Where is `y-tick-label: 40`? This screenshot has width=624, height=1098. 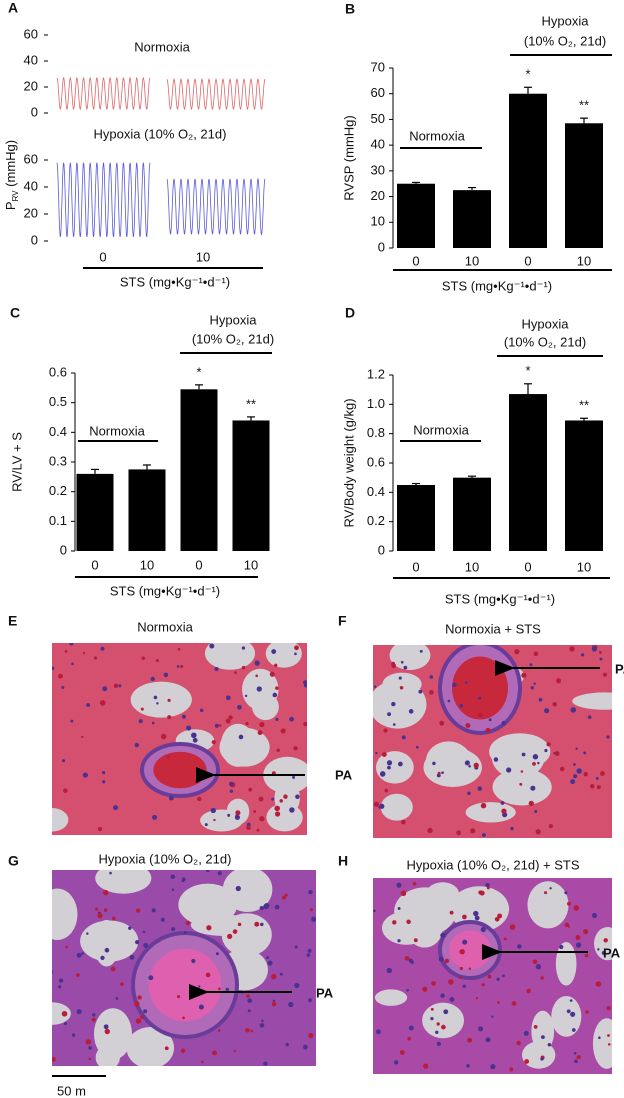 y-tick-label: 40 is located at coordinates (31, 59).